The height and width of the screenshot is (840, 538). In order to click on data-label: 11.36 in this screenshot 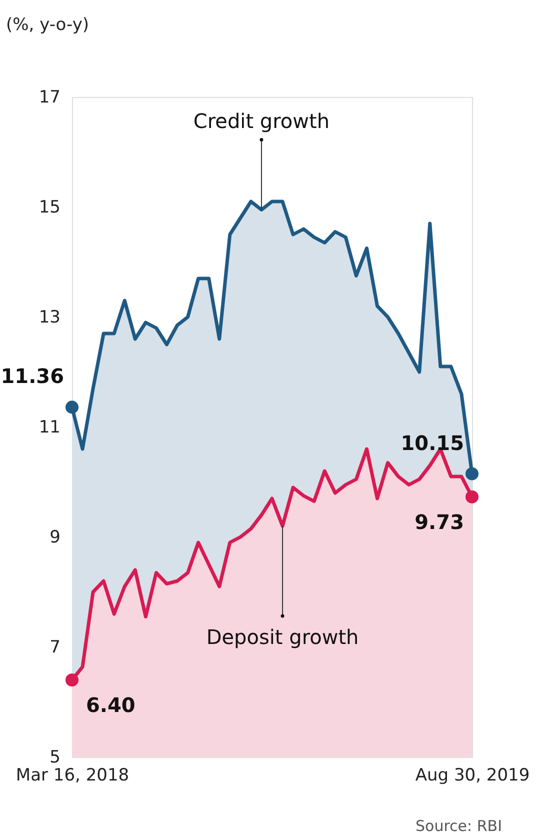, I will do `click(32, 376)`.